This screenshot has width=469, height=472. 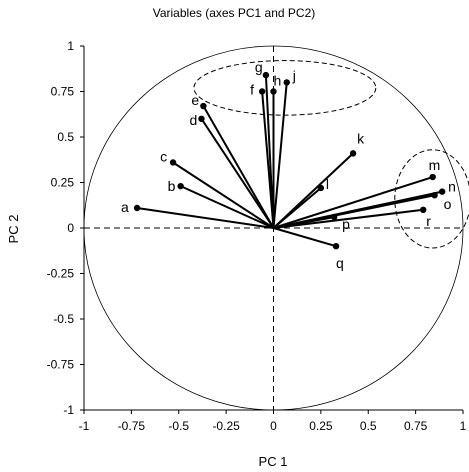 What do you see at coordinates (63, 319) in the screenshot?
I see `y-tick-label: -0.5` at bounding box center [63, 319].